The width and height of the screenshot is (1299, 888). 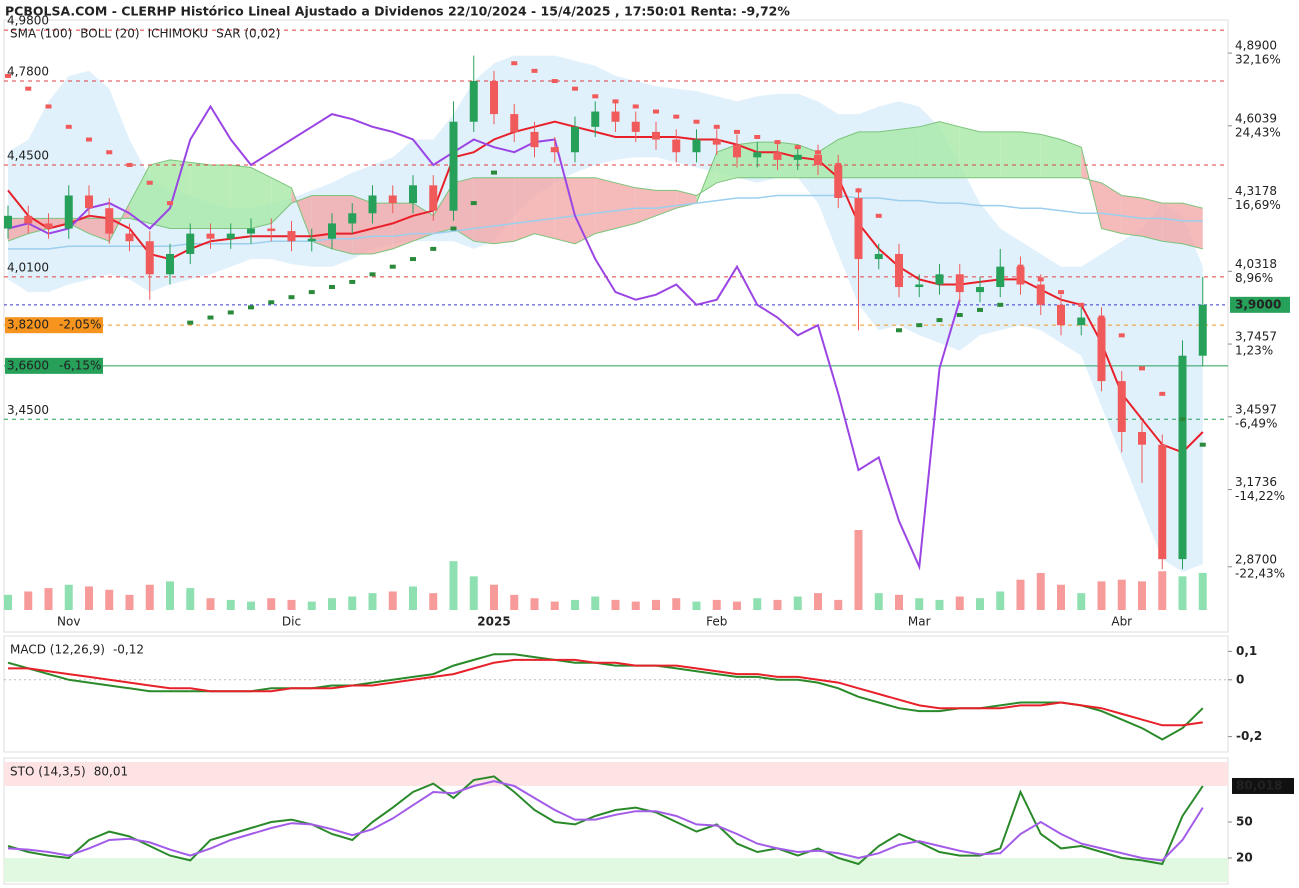 What do you see at coordinates (41, 34) in the screenshot?
I see `legend-entry: SMA (100)` at bounding box center [41, 34].